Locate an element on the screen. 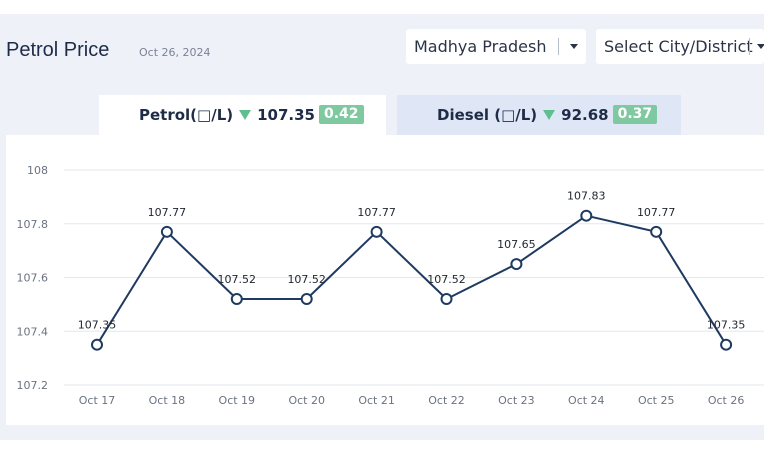 The image size is (764, 458). tab-petrol-price: 107.35 is located at coordinates (286, 114).